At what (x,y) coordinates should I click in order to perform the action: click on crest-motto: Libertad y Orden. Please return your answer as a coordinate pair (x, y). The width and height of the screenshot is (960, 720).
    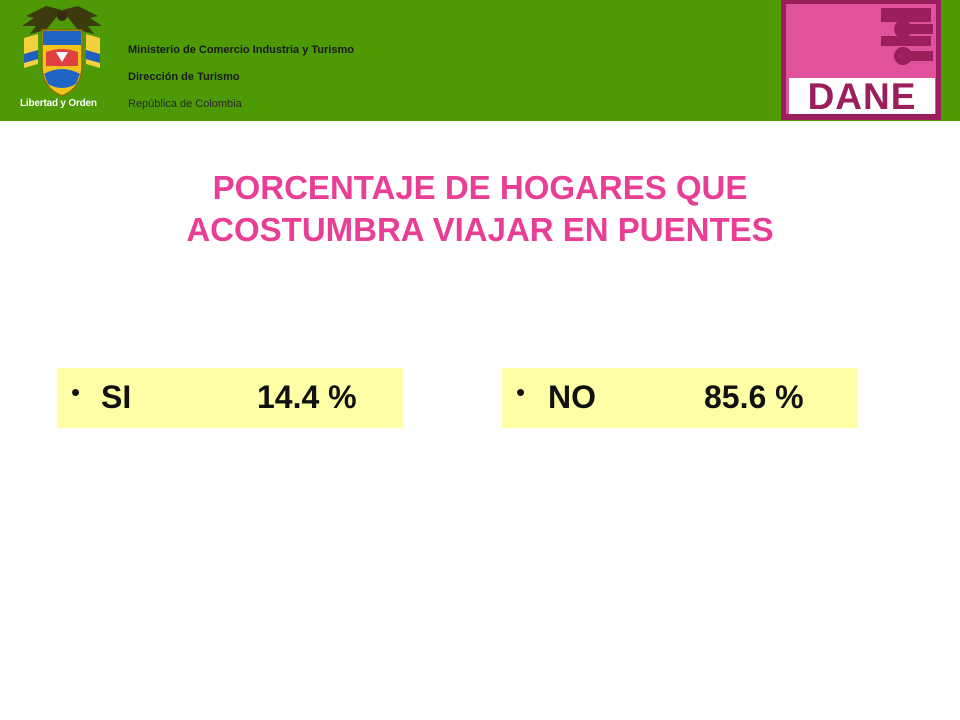
    Looking at the image, I should click on (58, 103).